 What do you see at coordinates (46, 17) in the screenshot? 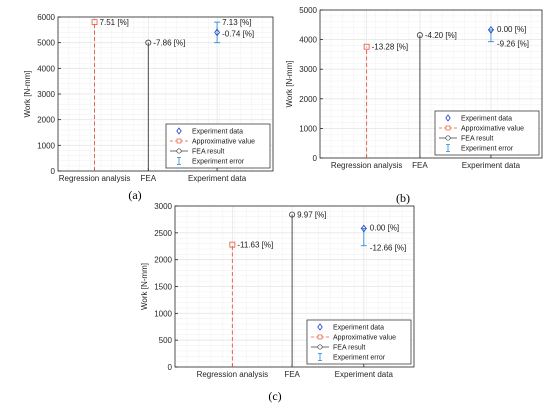
I see `y-tick-label: 6000` at bounding box center [46, 17].